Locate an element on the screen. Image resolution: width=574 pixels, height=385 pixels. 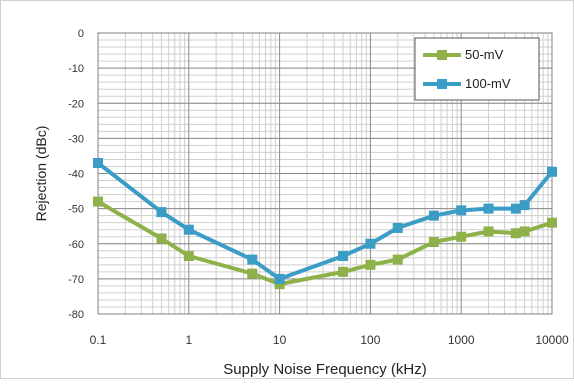
y-tick-label: 0 is located at coordinates (81, 34).